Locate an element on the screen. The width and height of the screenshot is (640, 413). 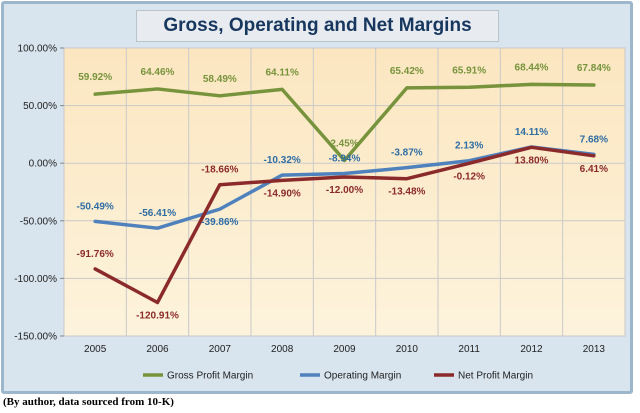
data-label: 14.11% is located at coordinates (531, 132).